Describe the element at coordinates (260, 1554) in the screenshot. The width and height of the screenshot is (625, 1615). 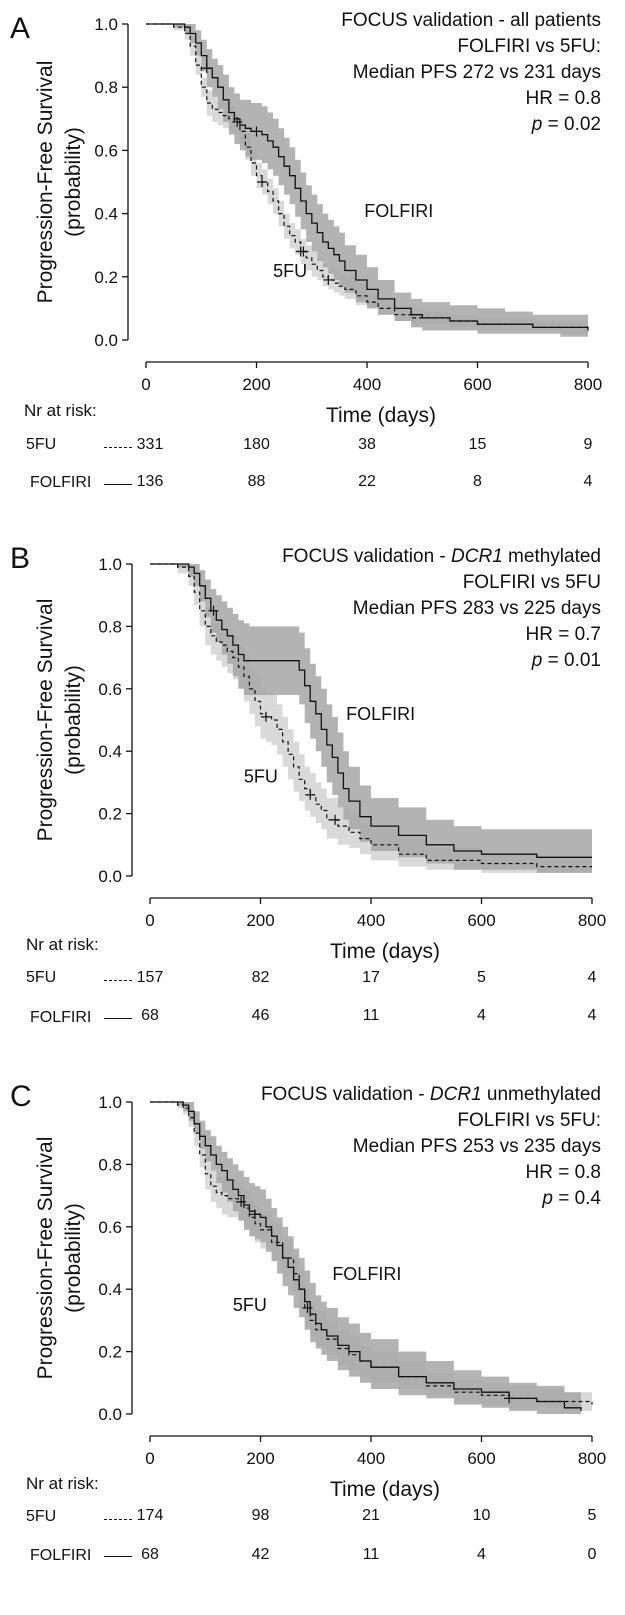
I see `risk-value: 42` at that location.